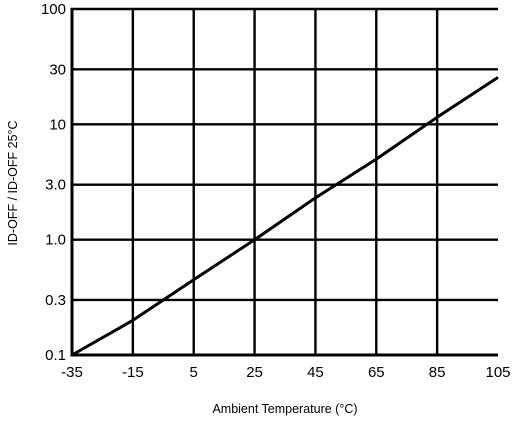  I want to click on x-tick-label: 65, so click(376, 372).